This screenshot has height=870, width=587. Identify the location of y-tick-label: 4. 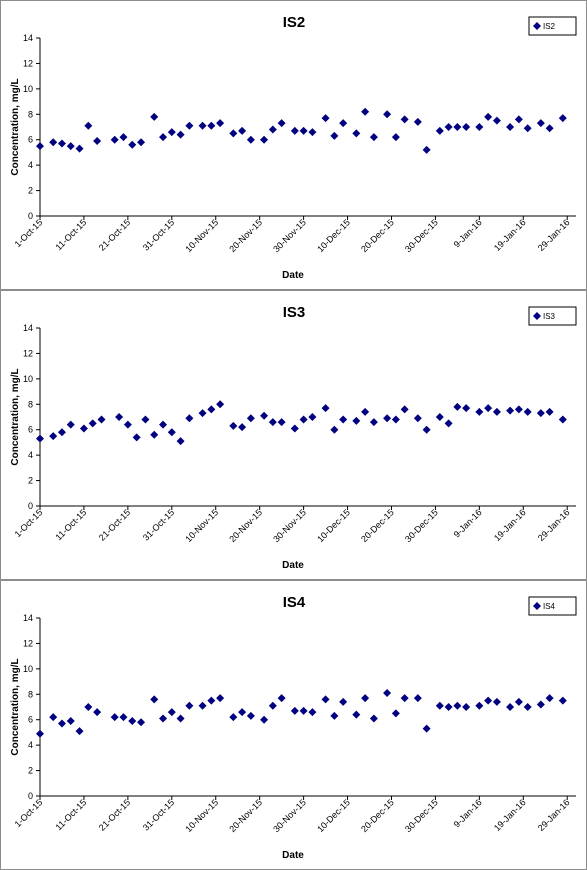
(30, 455).